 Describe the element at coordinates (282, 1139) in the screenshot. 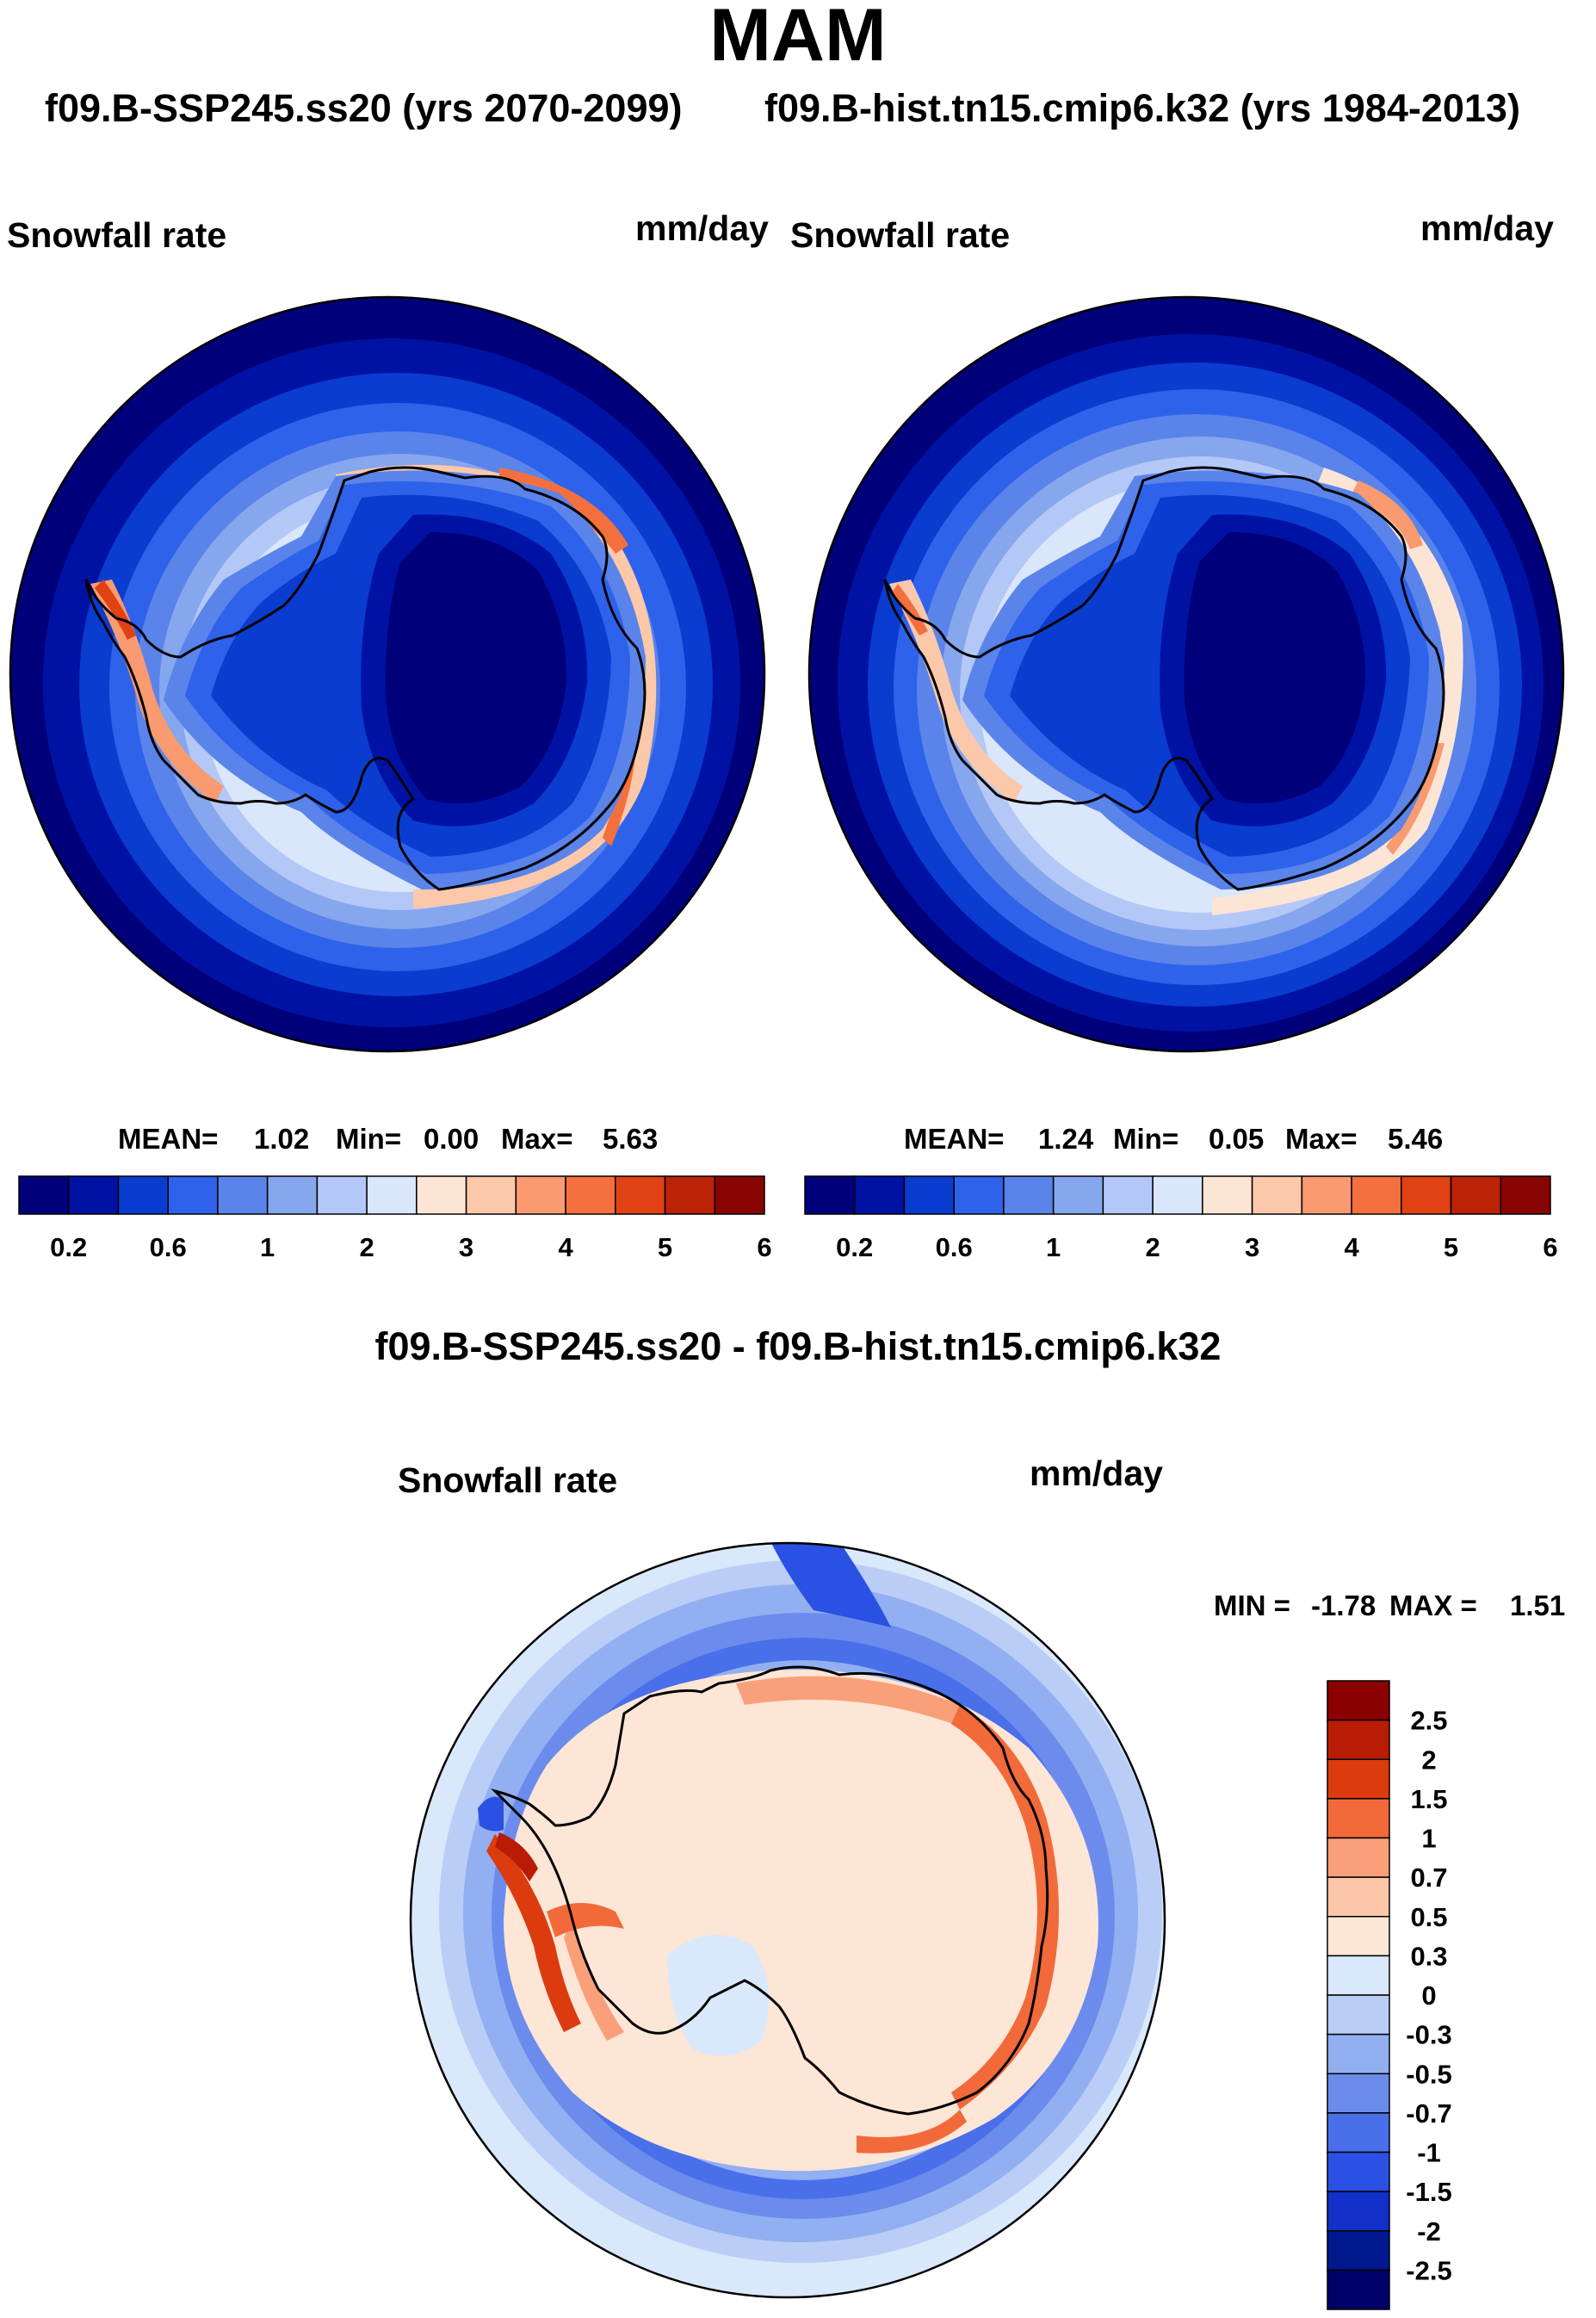

I see `left-mean-value: 1.02` at that location.